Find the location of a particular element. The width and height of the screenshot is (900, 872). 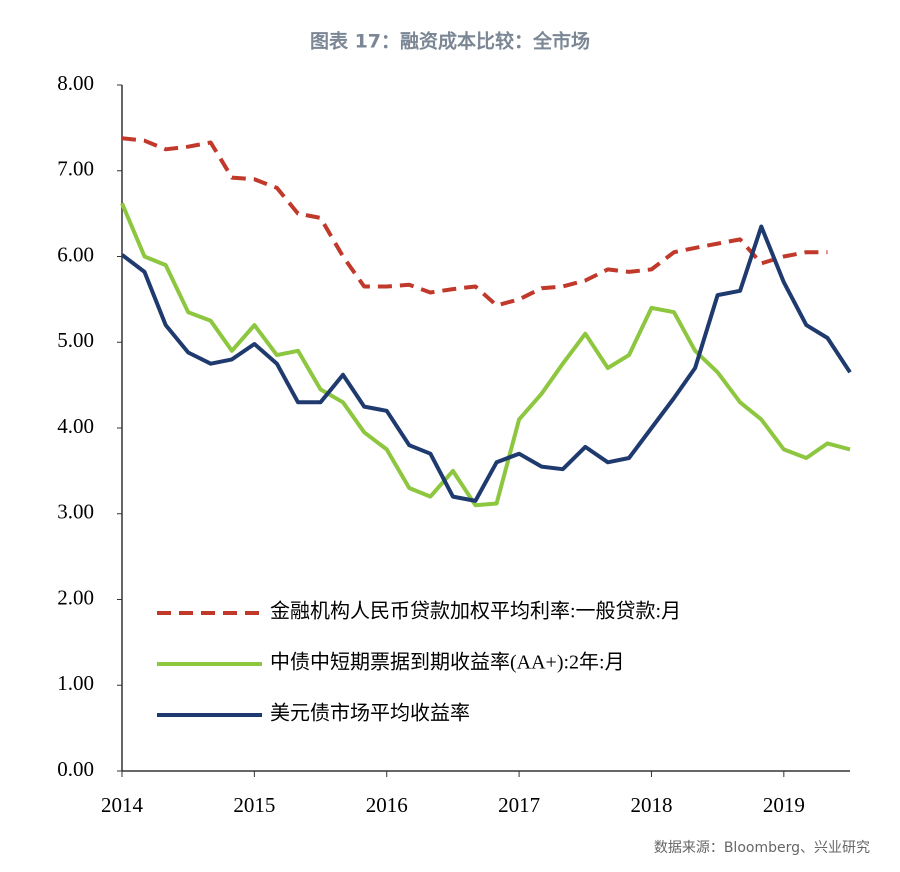

x-tick-label: 2014 is located at coordinates (122, 805).